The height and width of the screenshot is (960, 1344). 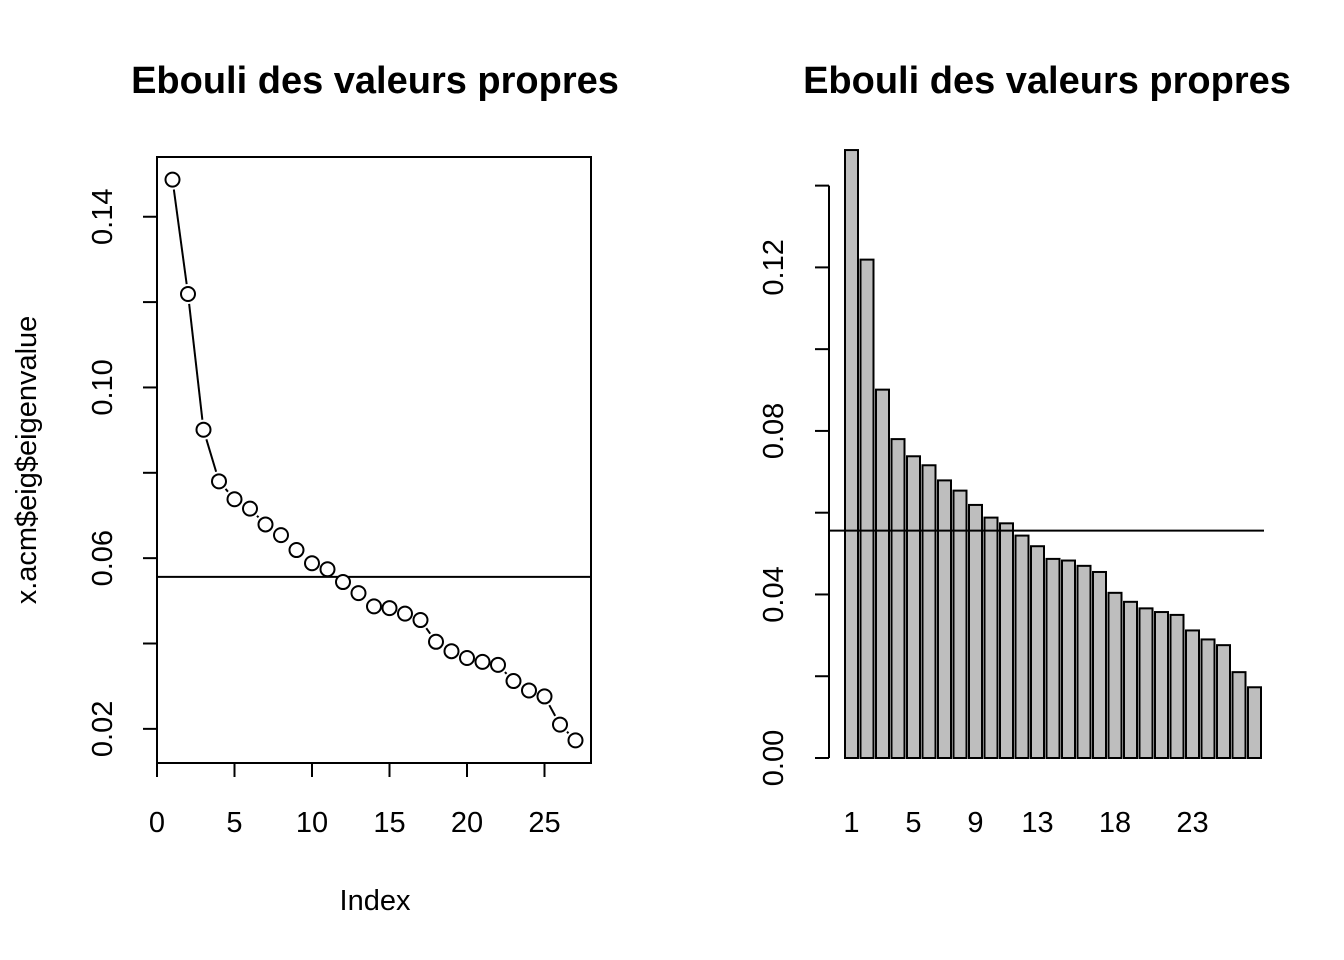 I want to click on right-x-tick-label: 23, so click(x=1192, y=823).